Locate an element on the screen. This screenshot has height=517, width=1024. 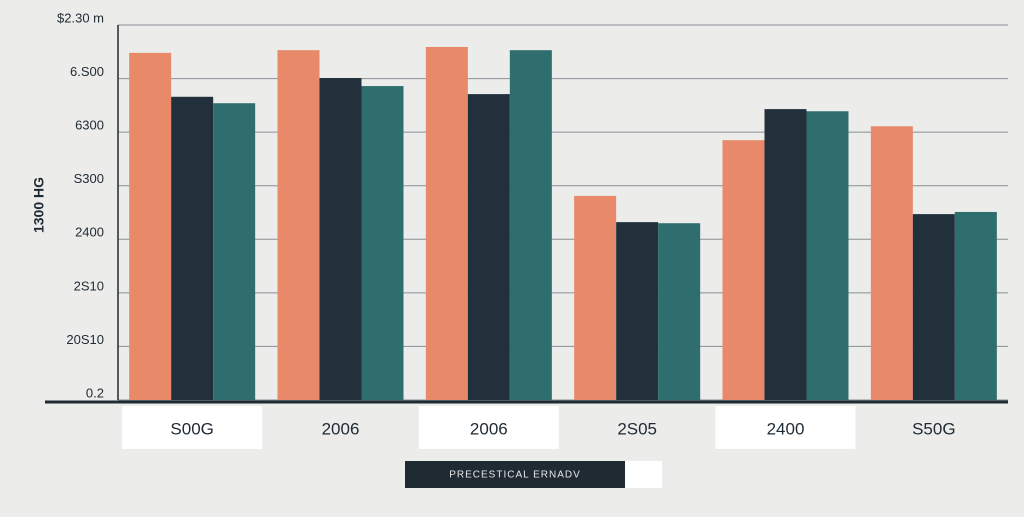
y-tick-label: 6.S00 is located at coordinates (87, 71).